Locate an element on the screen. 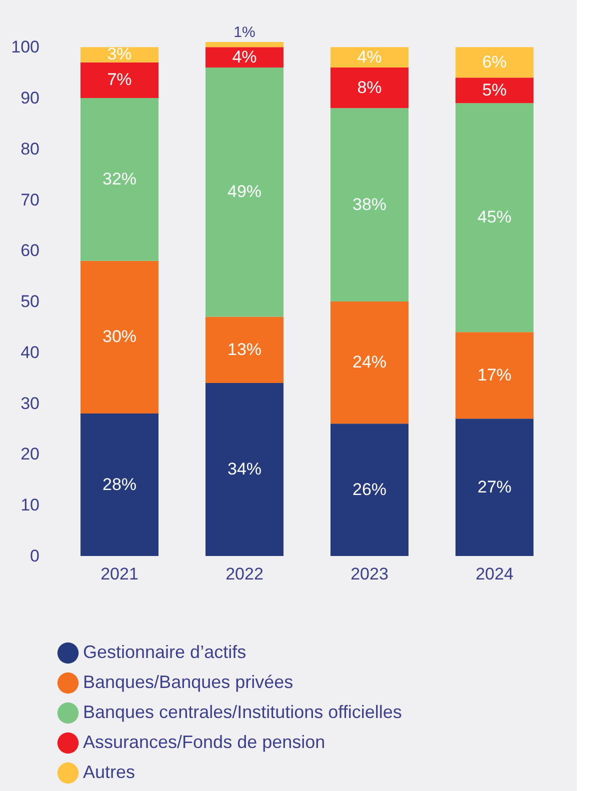 This screenshot has height=791, width=599. legend-label: Banques centrales/Institutions officielles is located at coordinates (242, 712).